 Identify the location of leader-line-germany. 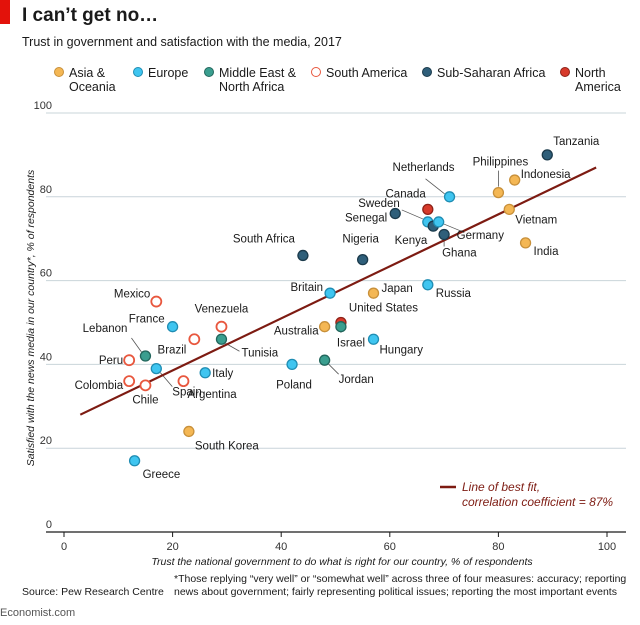
(452, 227).